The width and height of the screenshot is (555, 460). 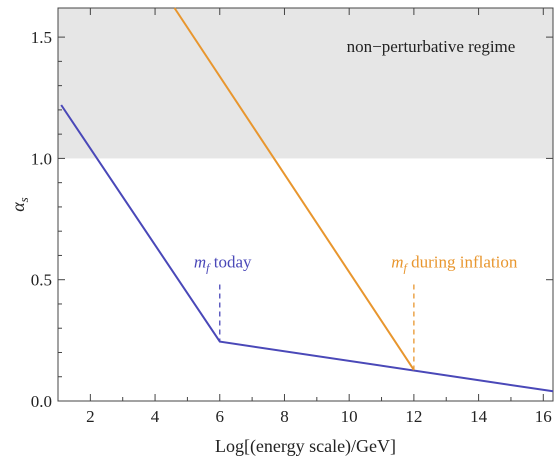 What do you see at coordinates (479, 416) in the screenshot?
I see `x-tick-label: 14` at bounding box center [479, 416].